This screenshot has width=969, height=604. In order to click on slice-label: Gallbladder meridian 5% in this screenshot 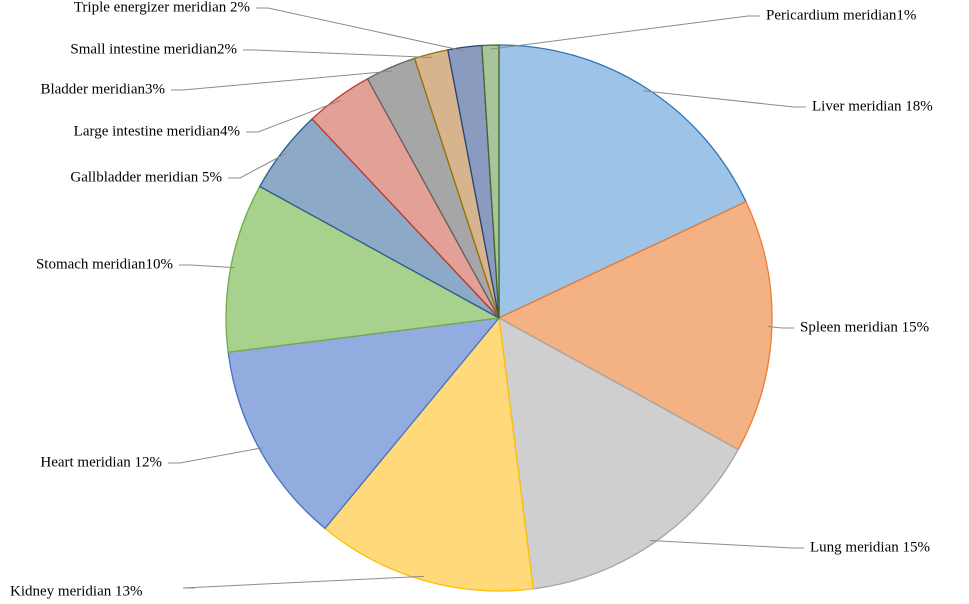, I will do `click(146, 177)`.